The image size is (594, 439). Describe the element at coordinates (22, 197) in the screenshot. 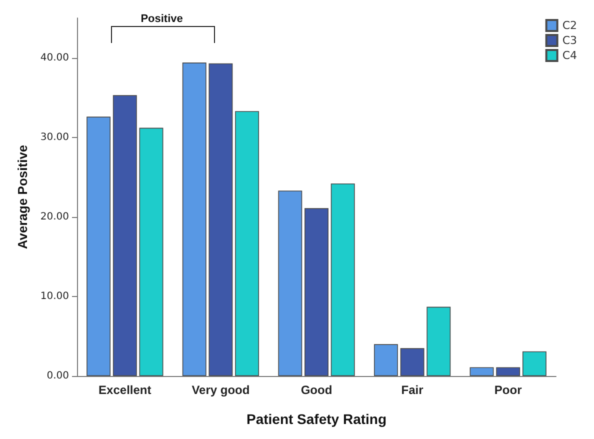

I see `y-axis-title: Average Positive` at that location.